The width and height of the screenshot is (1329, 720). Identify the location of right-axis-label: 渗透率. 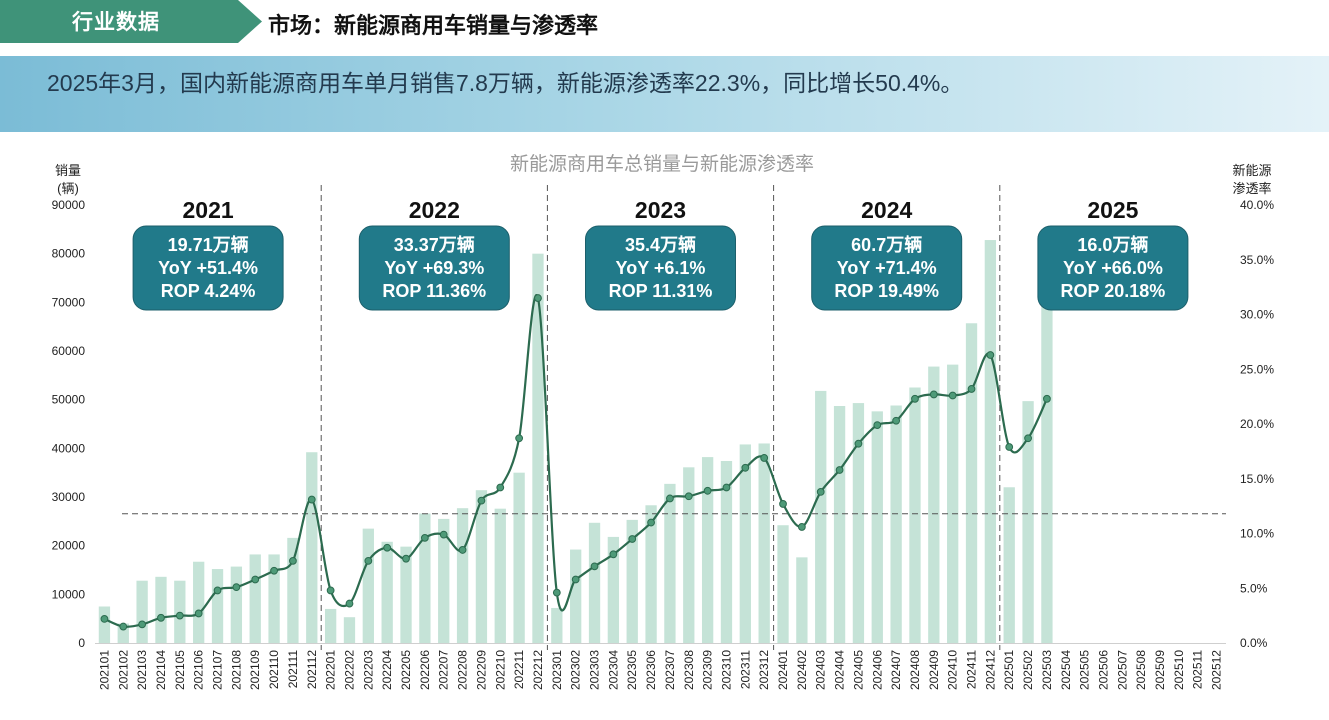
(1251, 188).